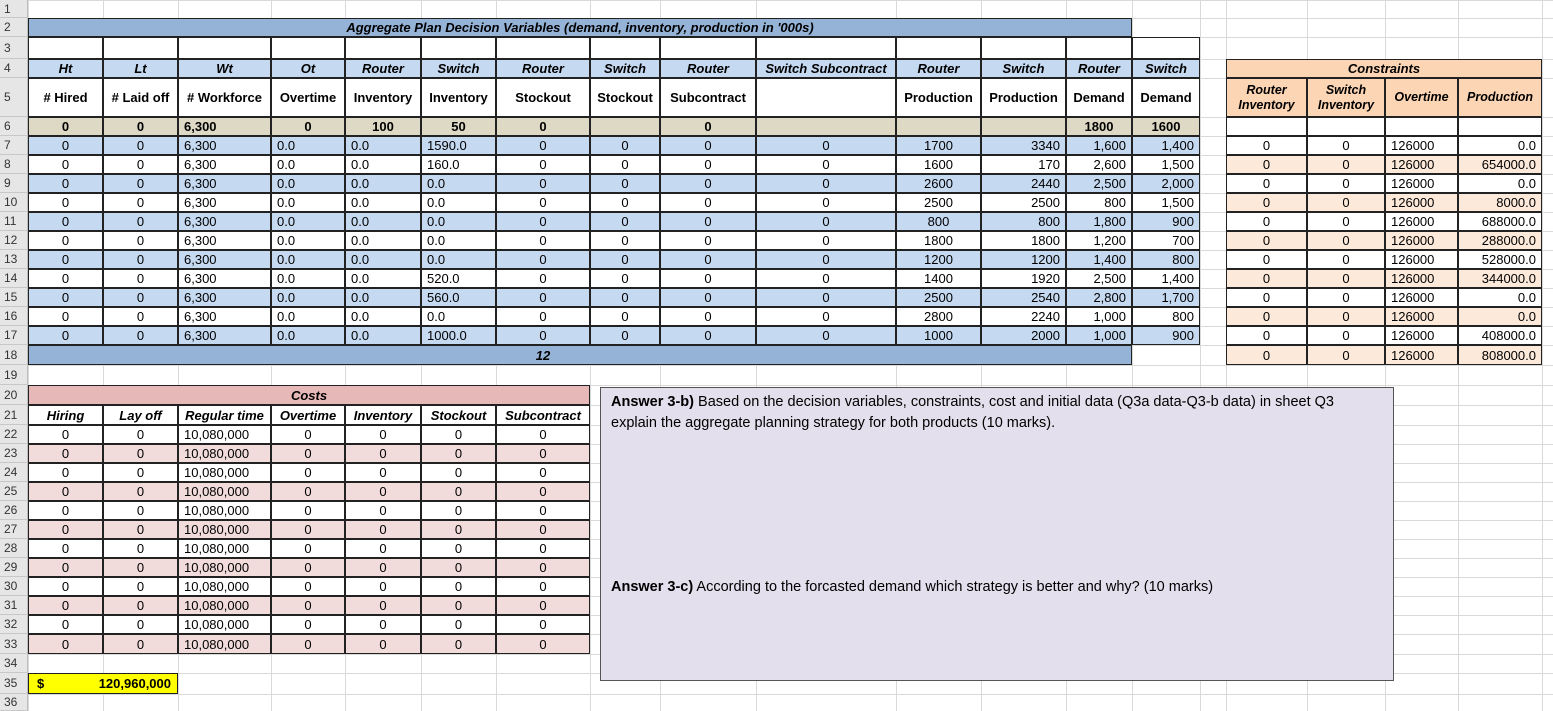  I want to click on table-cell: 1920, so click(1023, 278).